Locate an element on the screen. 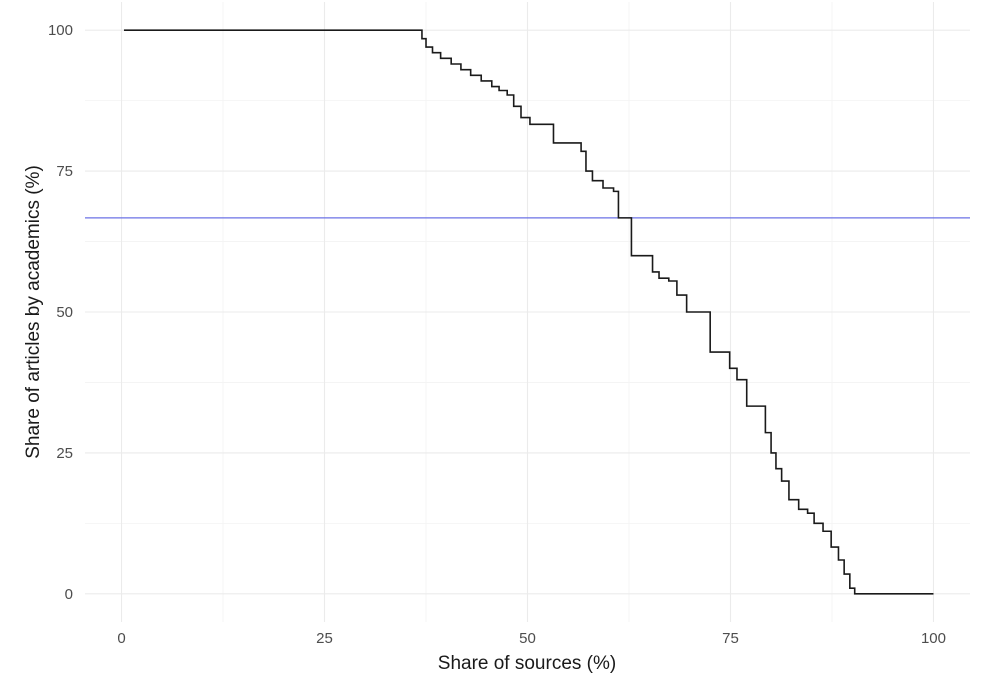 The height and width of the screenshot is (681, 995). x-axis-ticks: 0 25 50 75 100 is located at coordinates (531, 638).